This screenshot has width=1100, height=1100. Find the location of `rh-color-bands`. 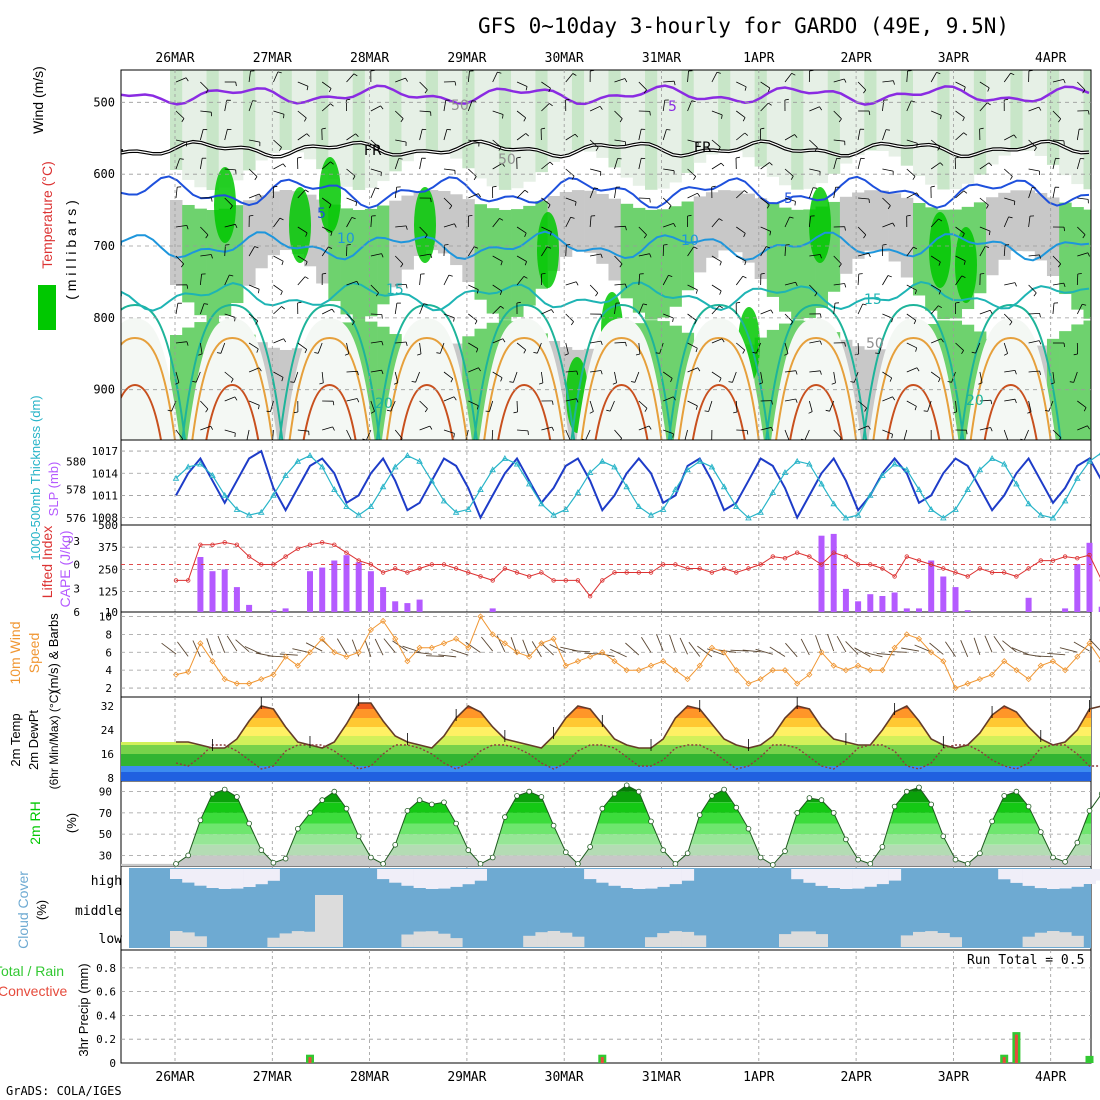

rh-color-bands is located at coordinates (606, 825).